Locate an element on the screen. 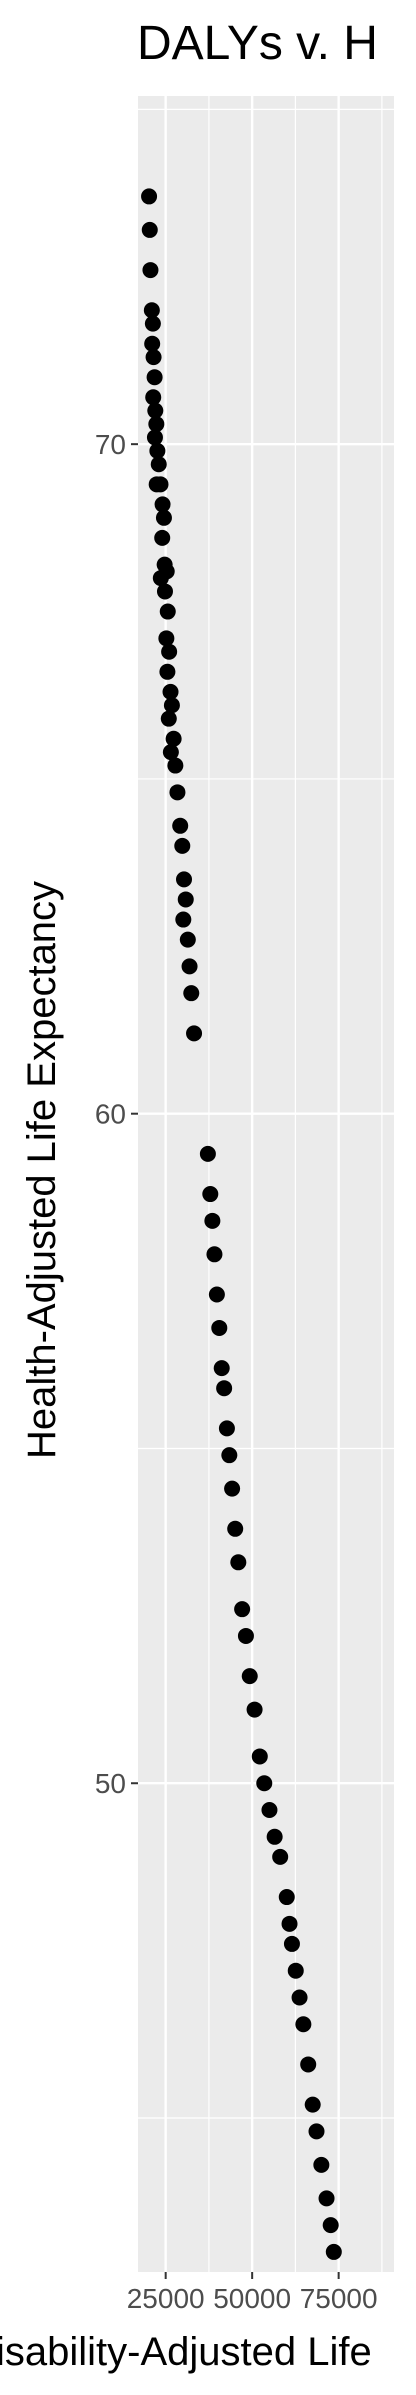 This screenshot has height=2395, width=416. y-tick-label: 50 is located at coordinates (110, 1783).